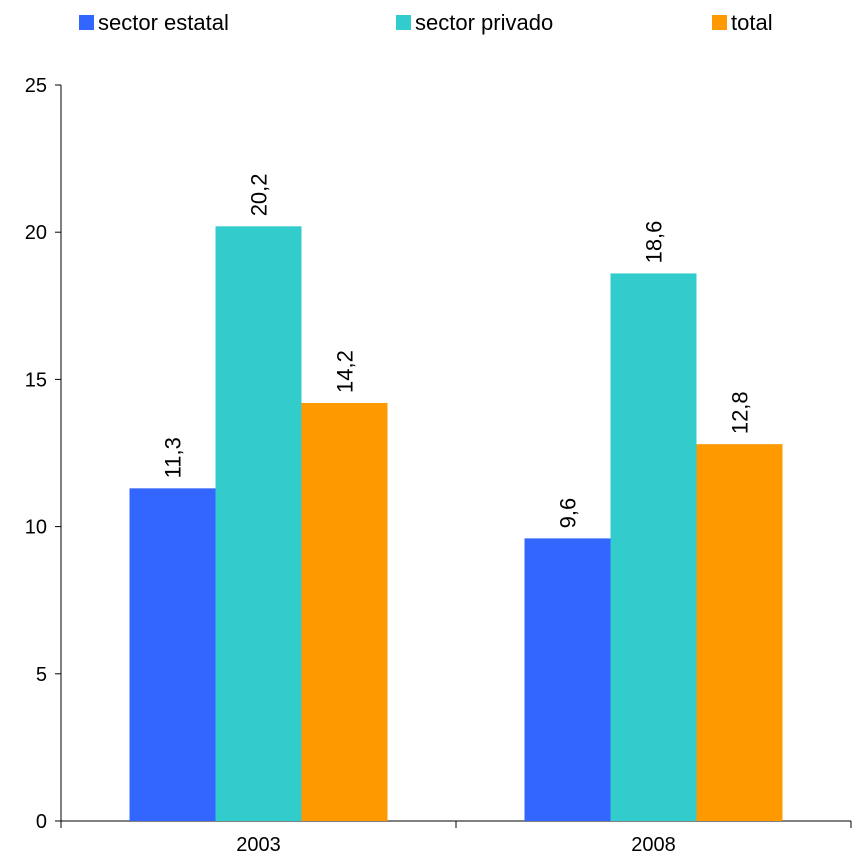 The image size is (866, 863). What do you see at coordinates (740, 412) in the screenshot?
I see `data-label: 12,8` at bounding box center [740, 412].